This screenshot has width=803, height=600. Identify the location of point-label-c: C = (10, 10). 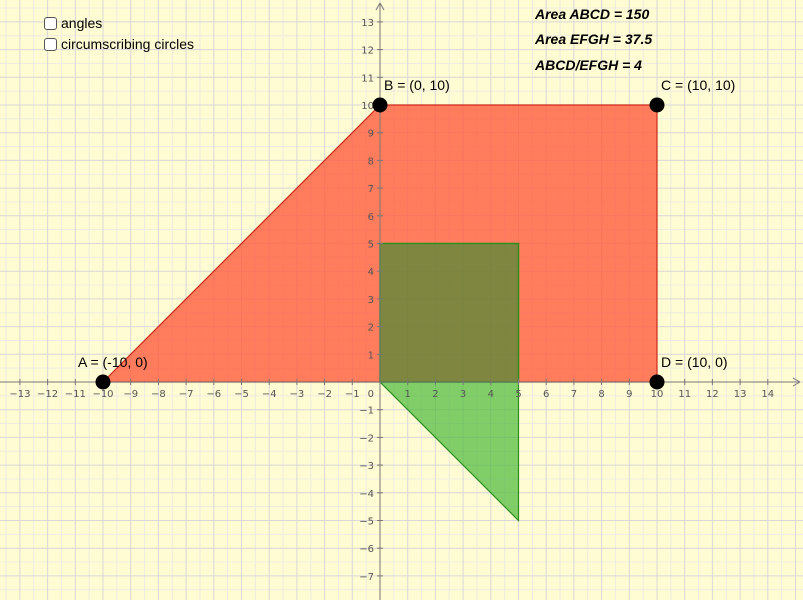
(698, 85).